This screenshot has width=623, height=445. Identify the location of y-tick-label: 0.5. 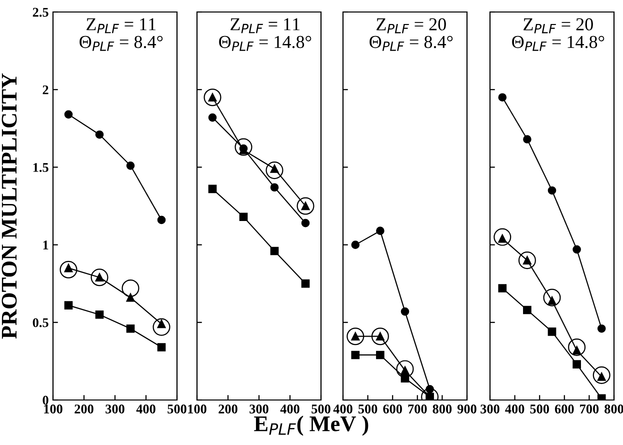
(40, 323).